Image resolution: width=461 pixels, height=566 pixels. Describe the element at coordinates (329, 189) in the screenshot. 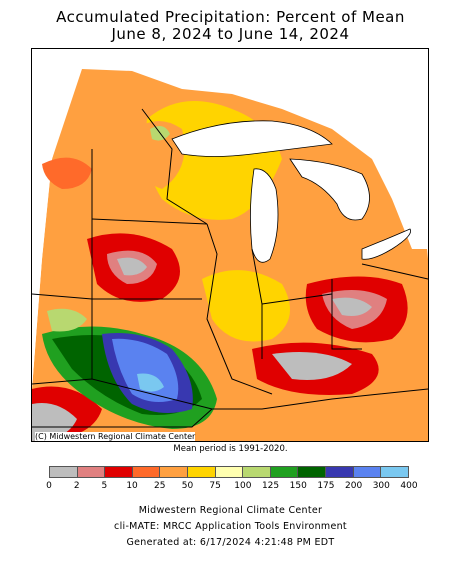

I see `lake-huron` at that location.